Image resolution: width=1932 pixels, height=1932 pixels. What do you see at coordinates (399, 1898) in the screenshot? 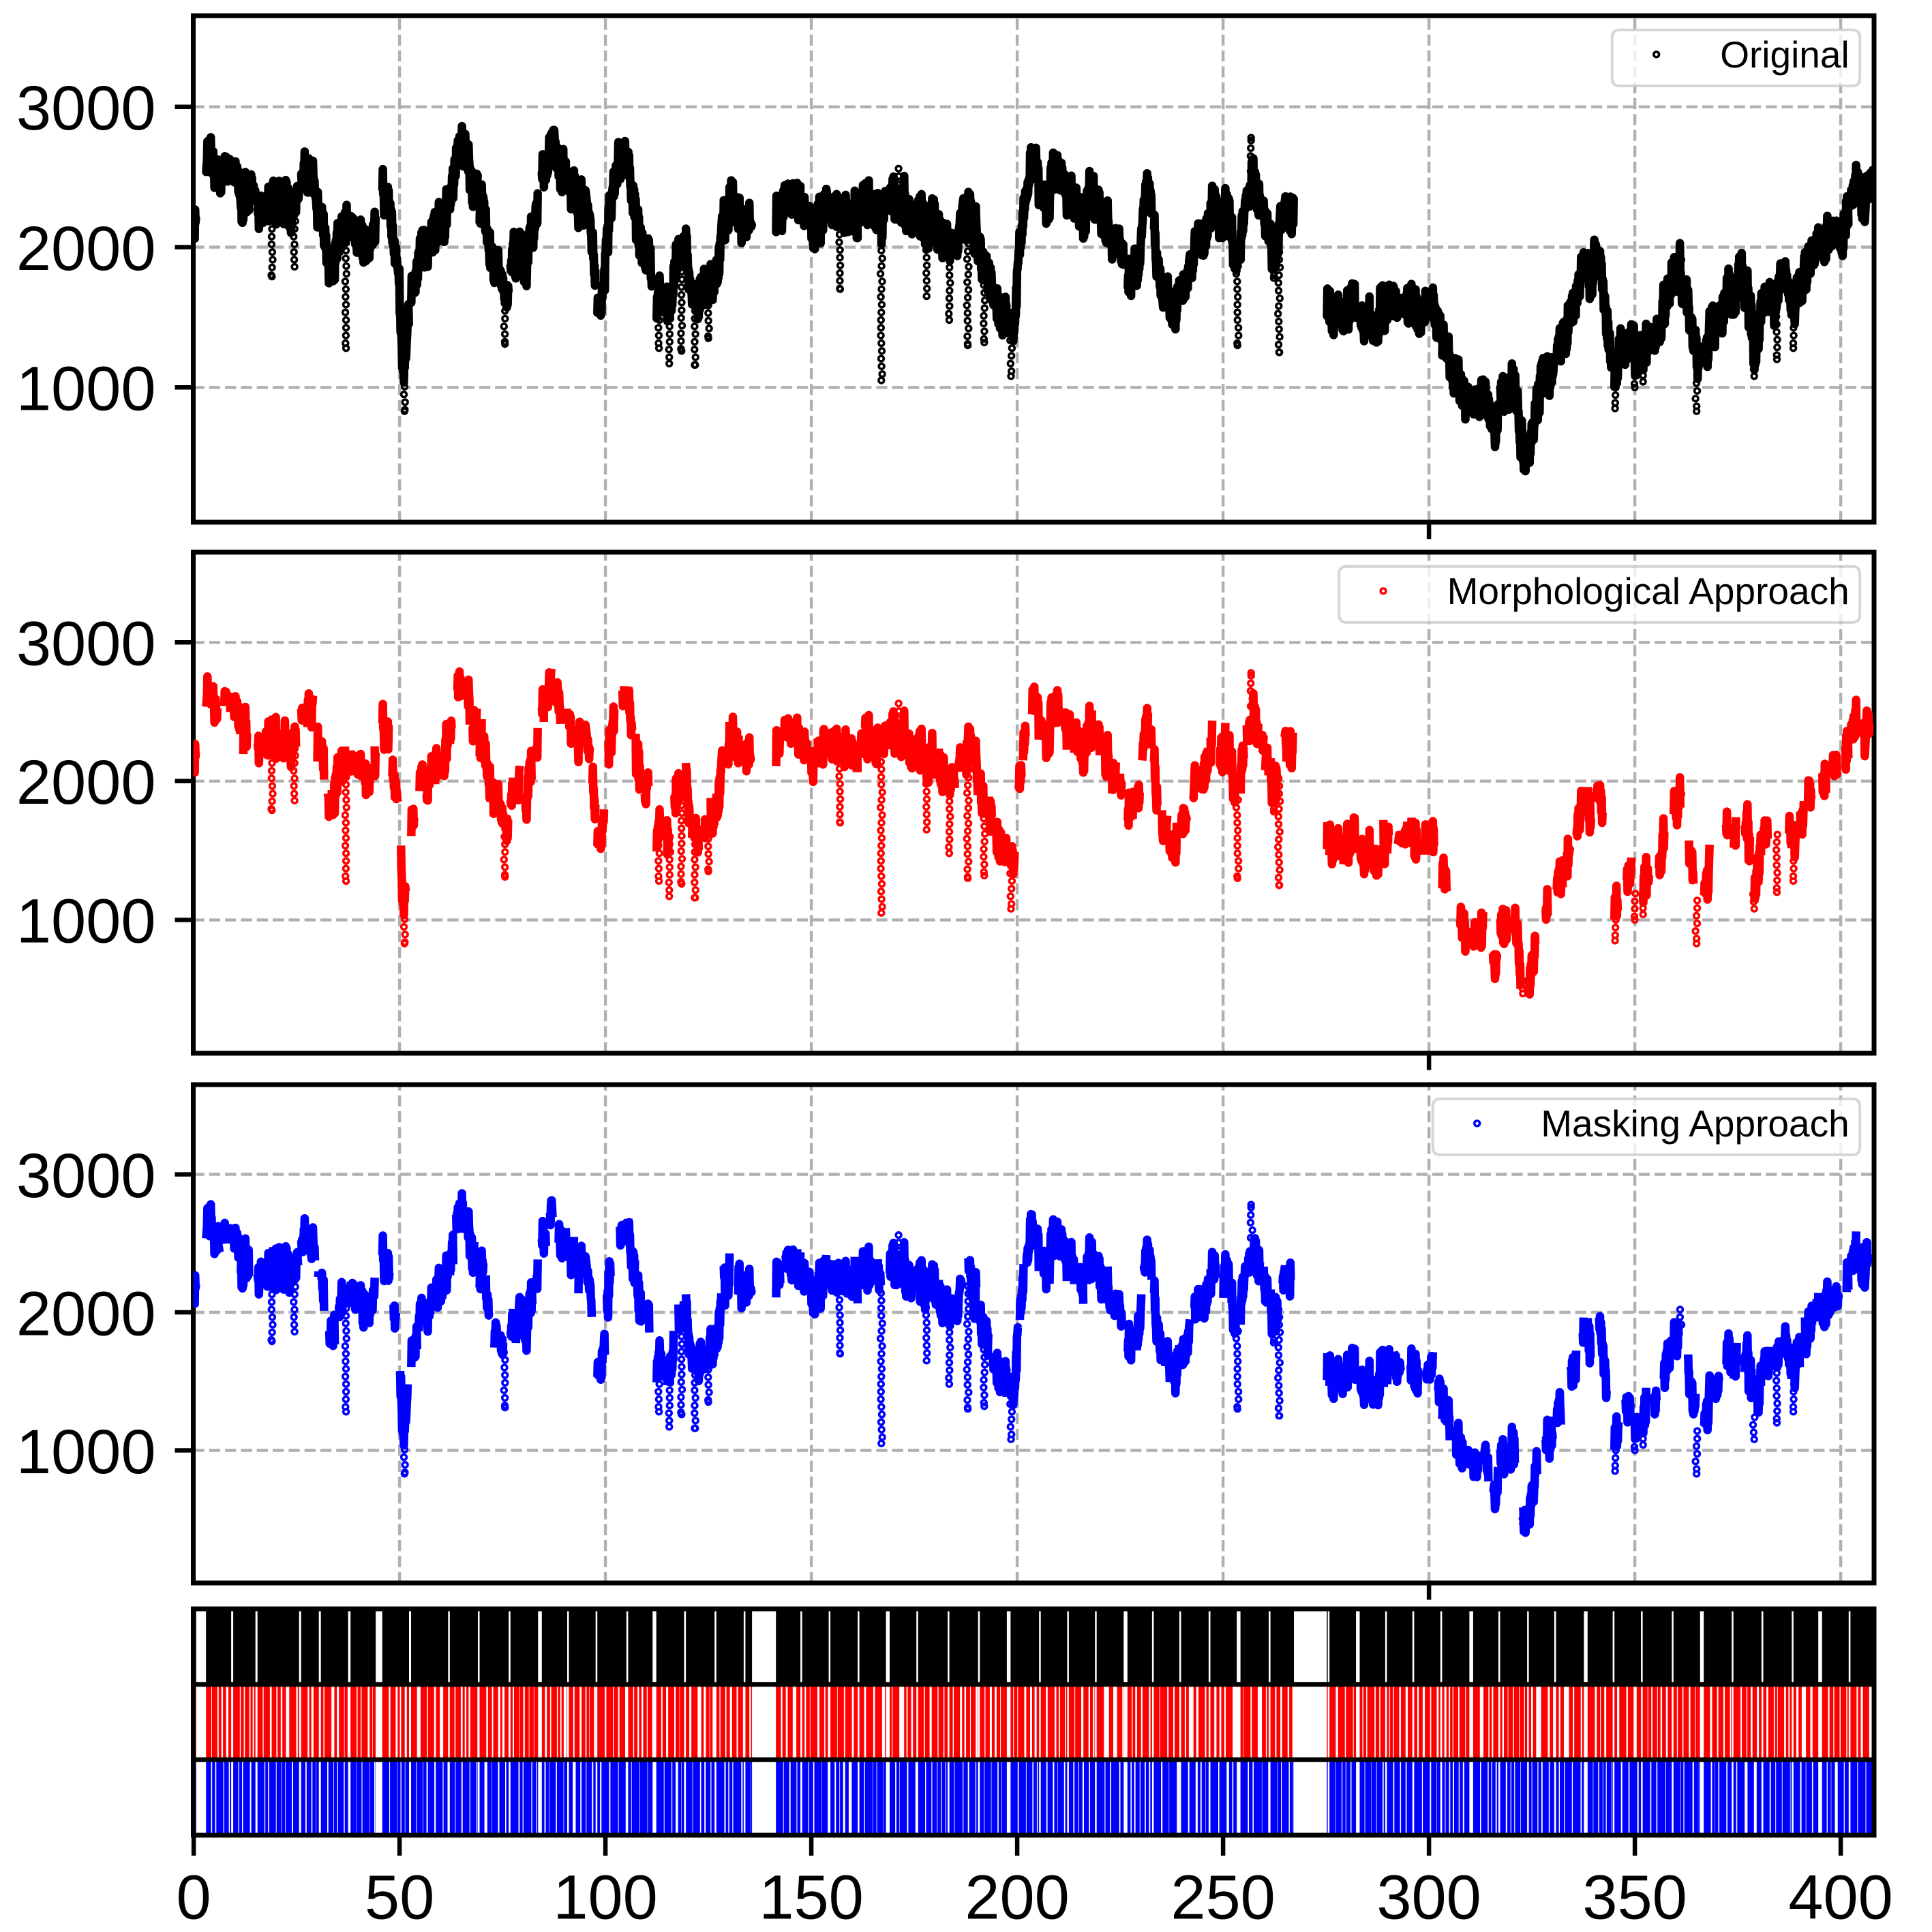
I see `svg-text: 50` at bounding box center [399, 1898].